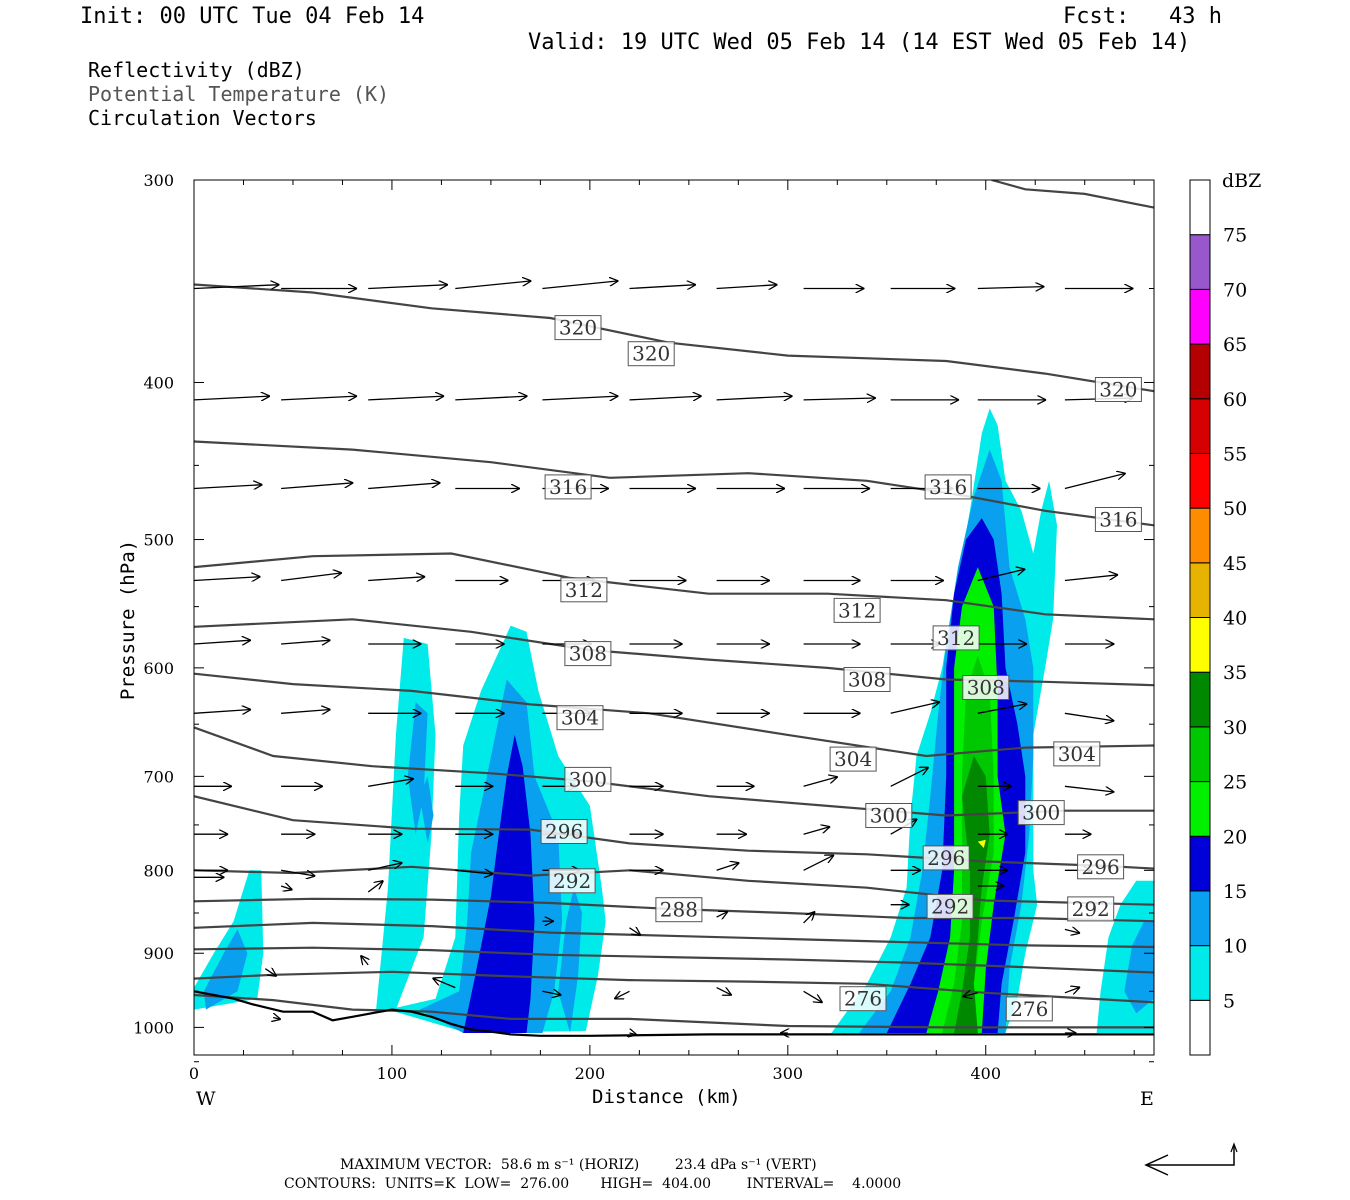  Describe the element at coordinates (1147, 1099) in the screenshot. I see `east-label: E` at that location.